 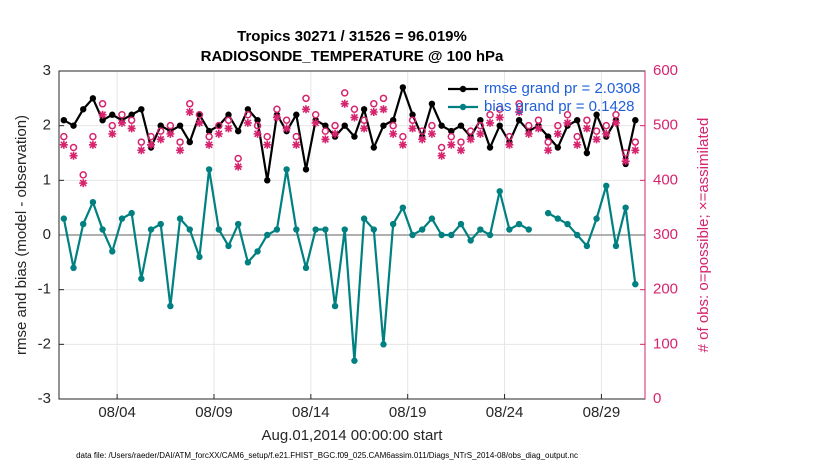 What do you see at coordinates (665, 234) in the screenshot?
I see `y2-tick-label: 300` at bounding box center [665, 234].